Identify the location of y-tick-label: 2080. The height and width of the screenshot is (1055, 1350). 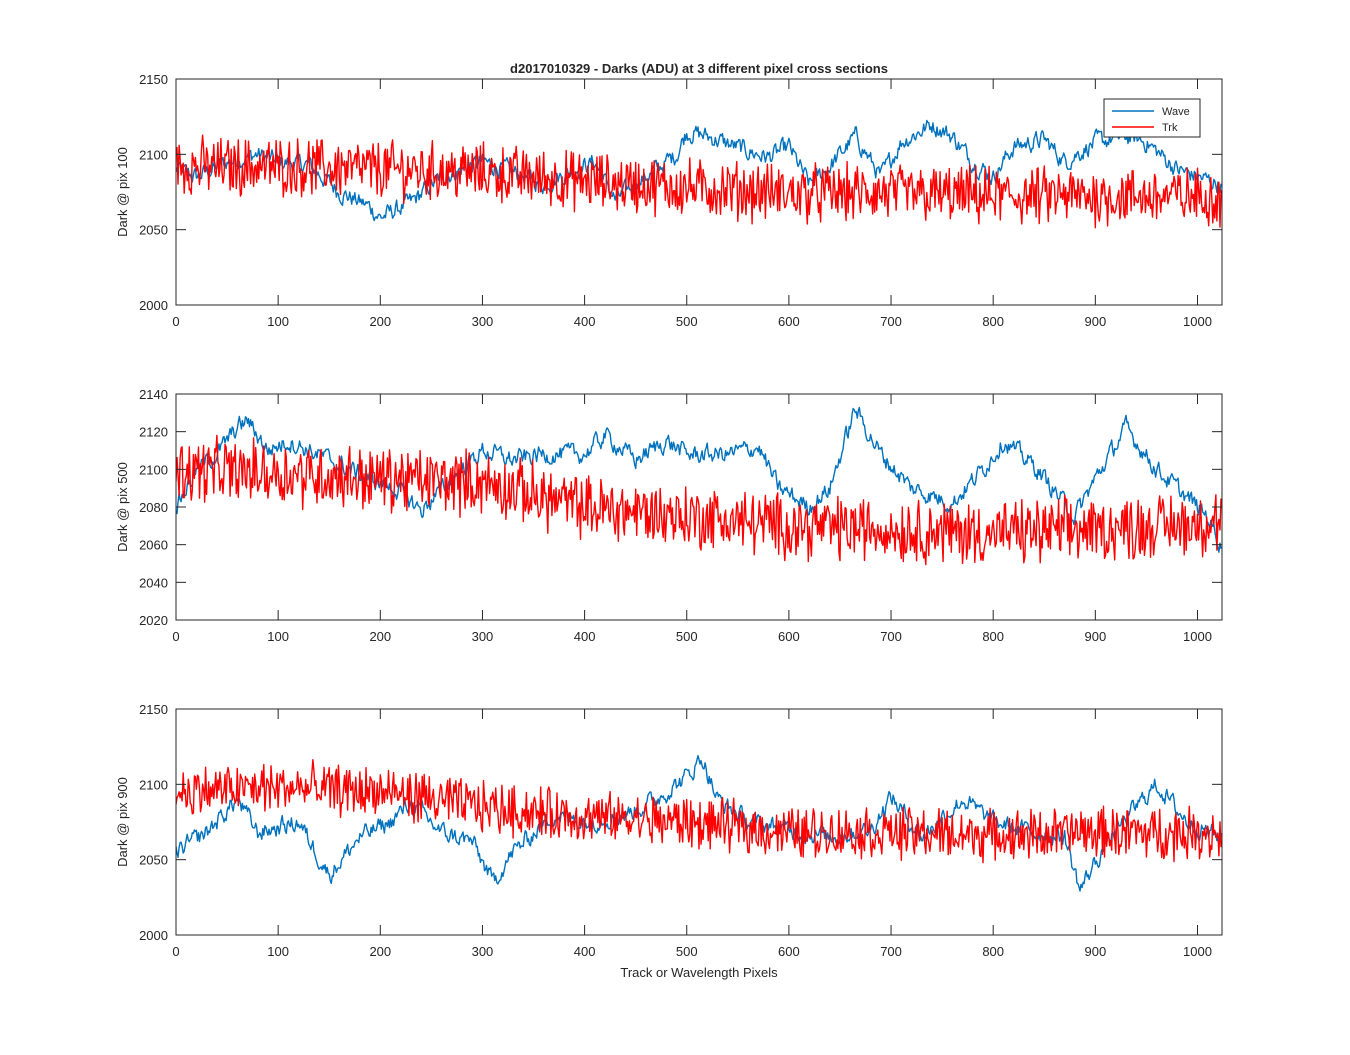
(153, 507).